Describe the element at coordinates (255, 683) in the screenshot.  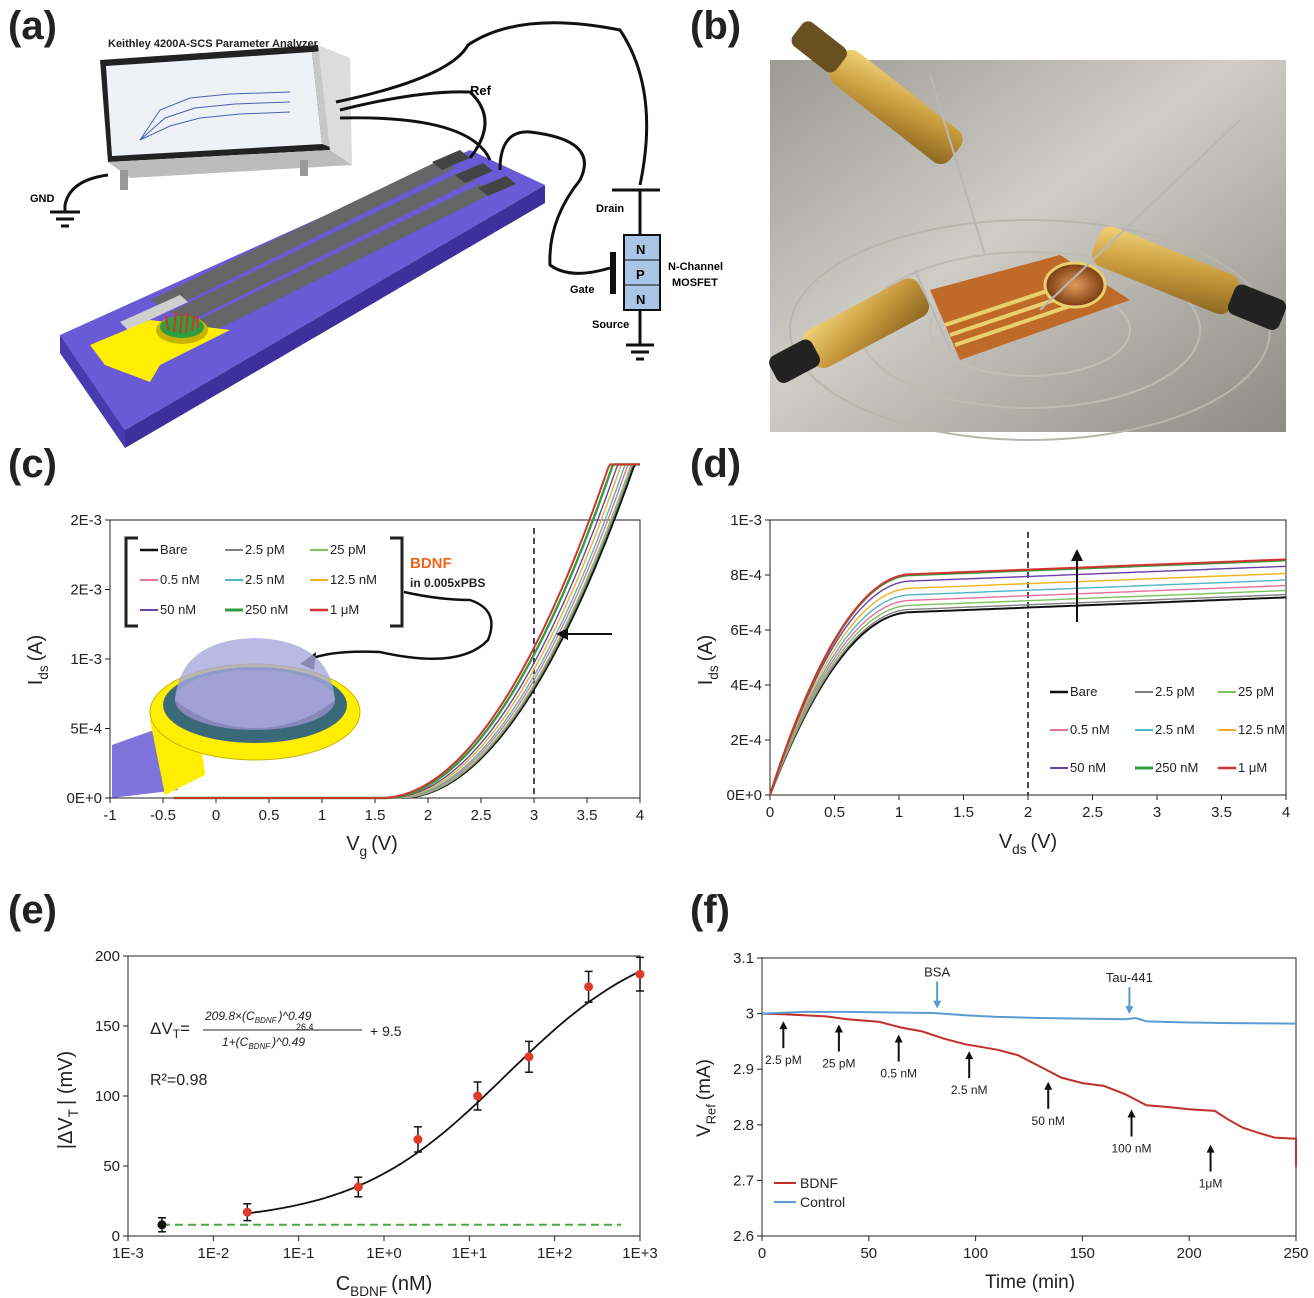
I see `chart-c-droplet` at that location.